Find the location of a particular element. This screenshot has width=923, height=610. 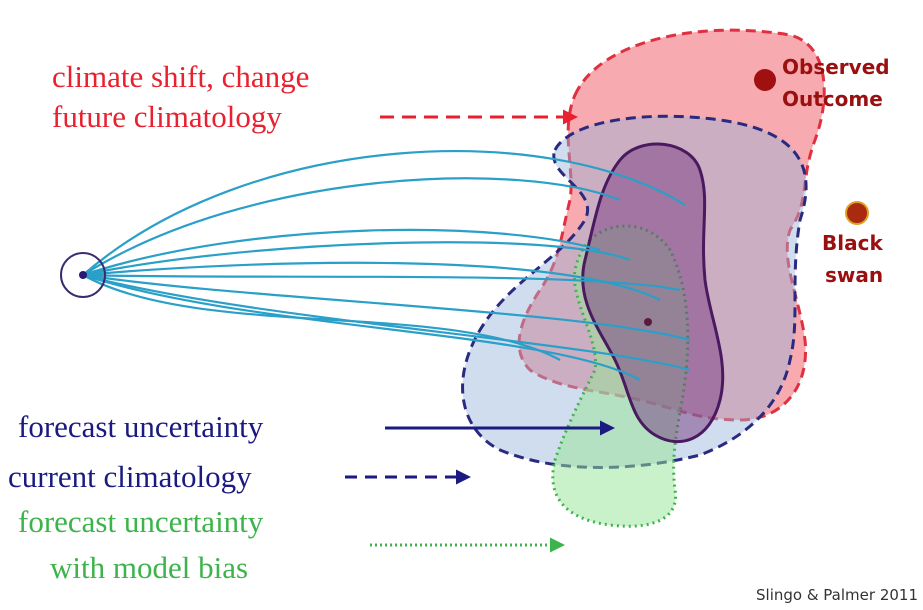

label-line: forecast uncertainty is located at coordinates (141, 521).